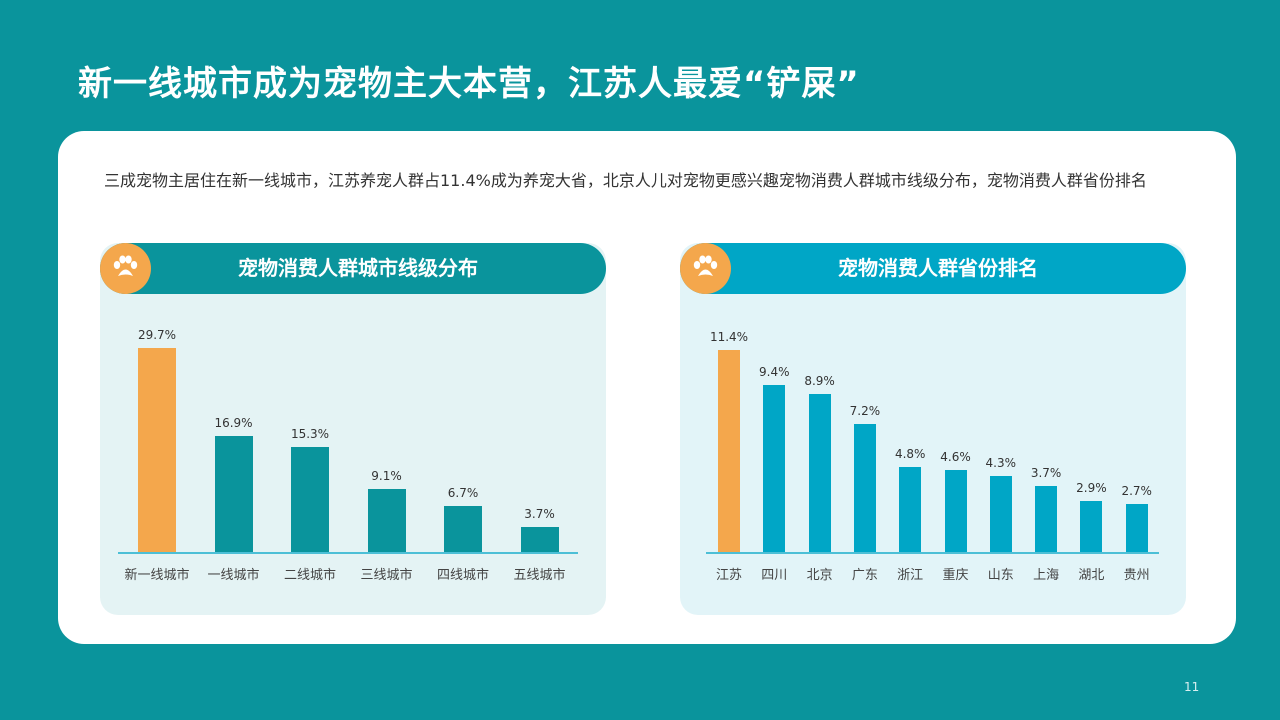 The image size is (1280, 720). I want to click on data-label: 15.3%, so click(310, 434).